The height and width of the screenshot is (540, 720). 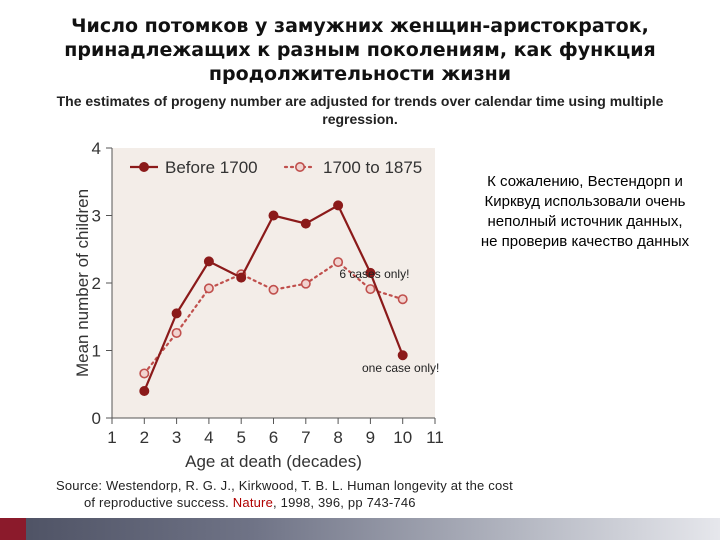 I want to click on x-tick-label: 7, so click(x=305, y=437).